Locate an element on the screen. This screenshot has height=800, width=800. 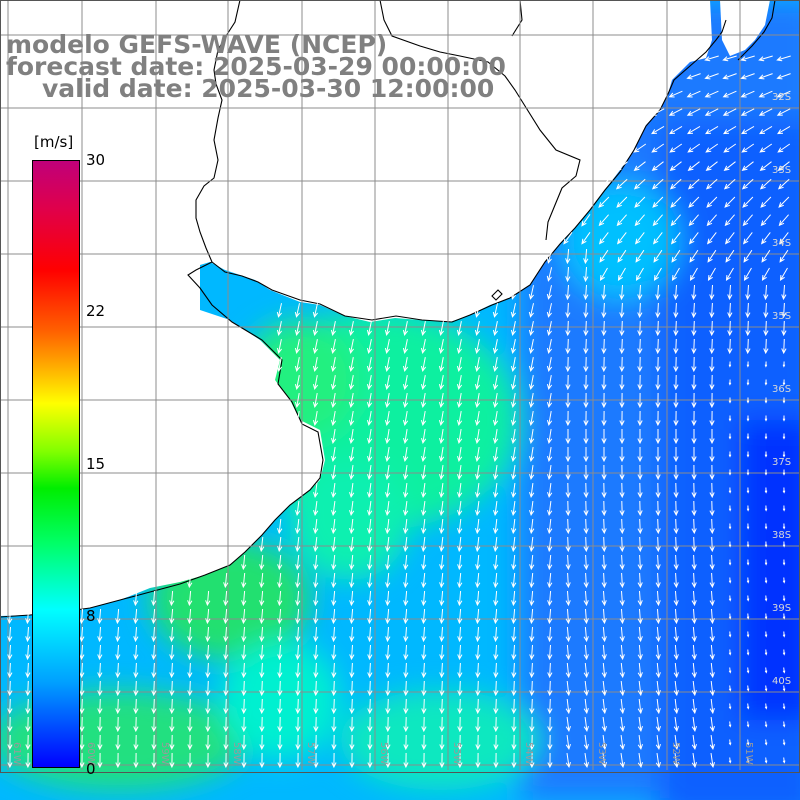
lon-label-61W: 61W is located at coordinates (16, 753).